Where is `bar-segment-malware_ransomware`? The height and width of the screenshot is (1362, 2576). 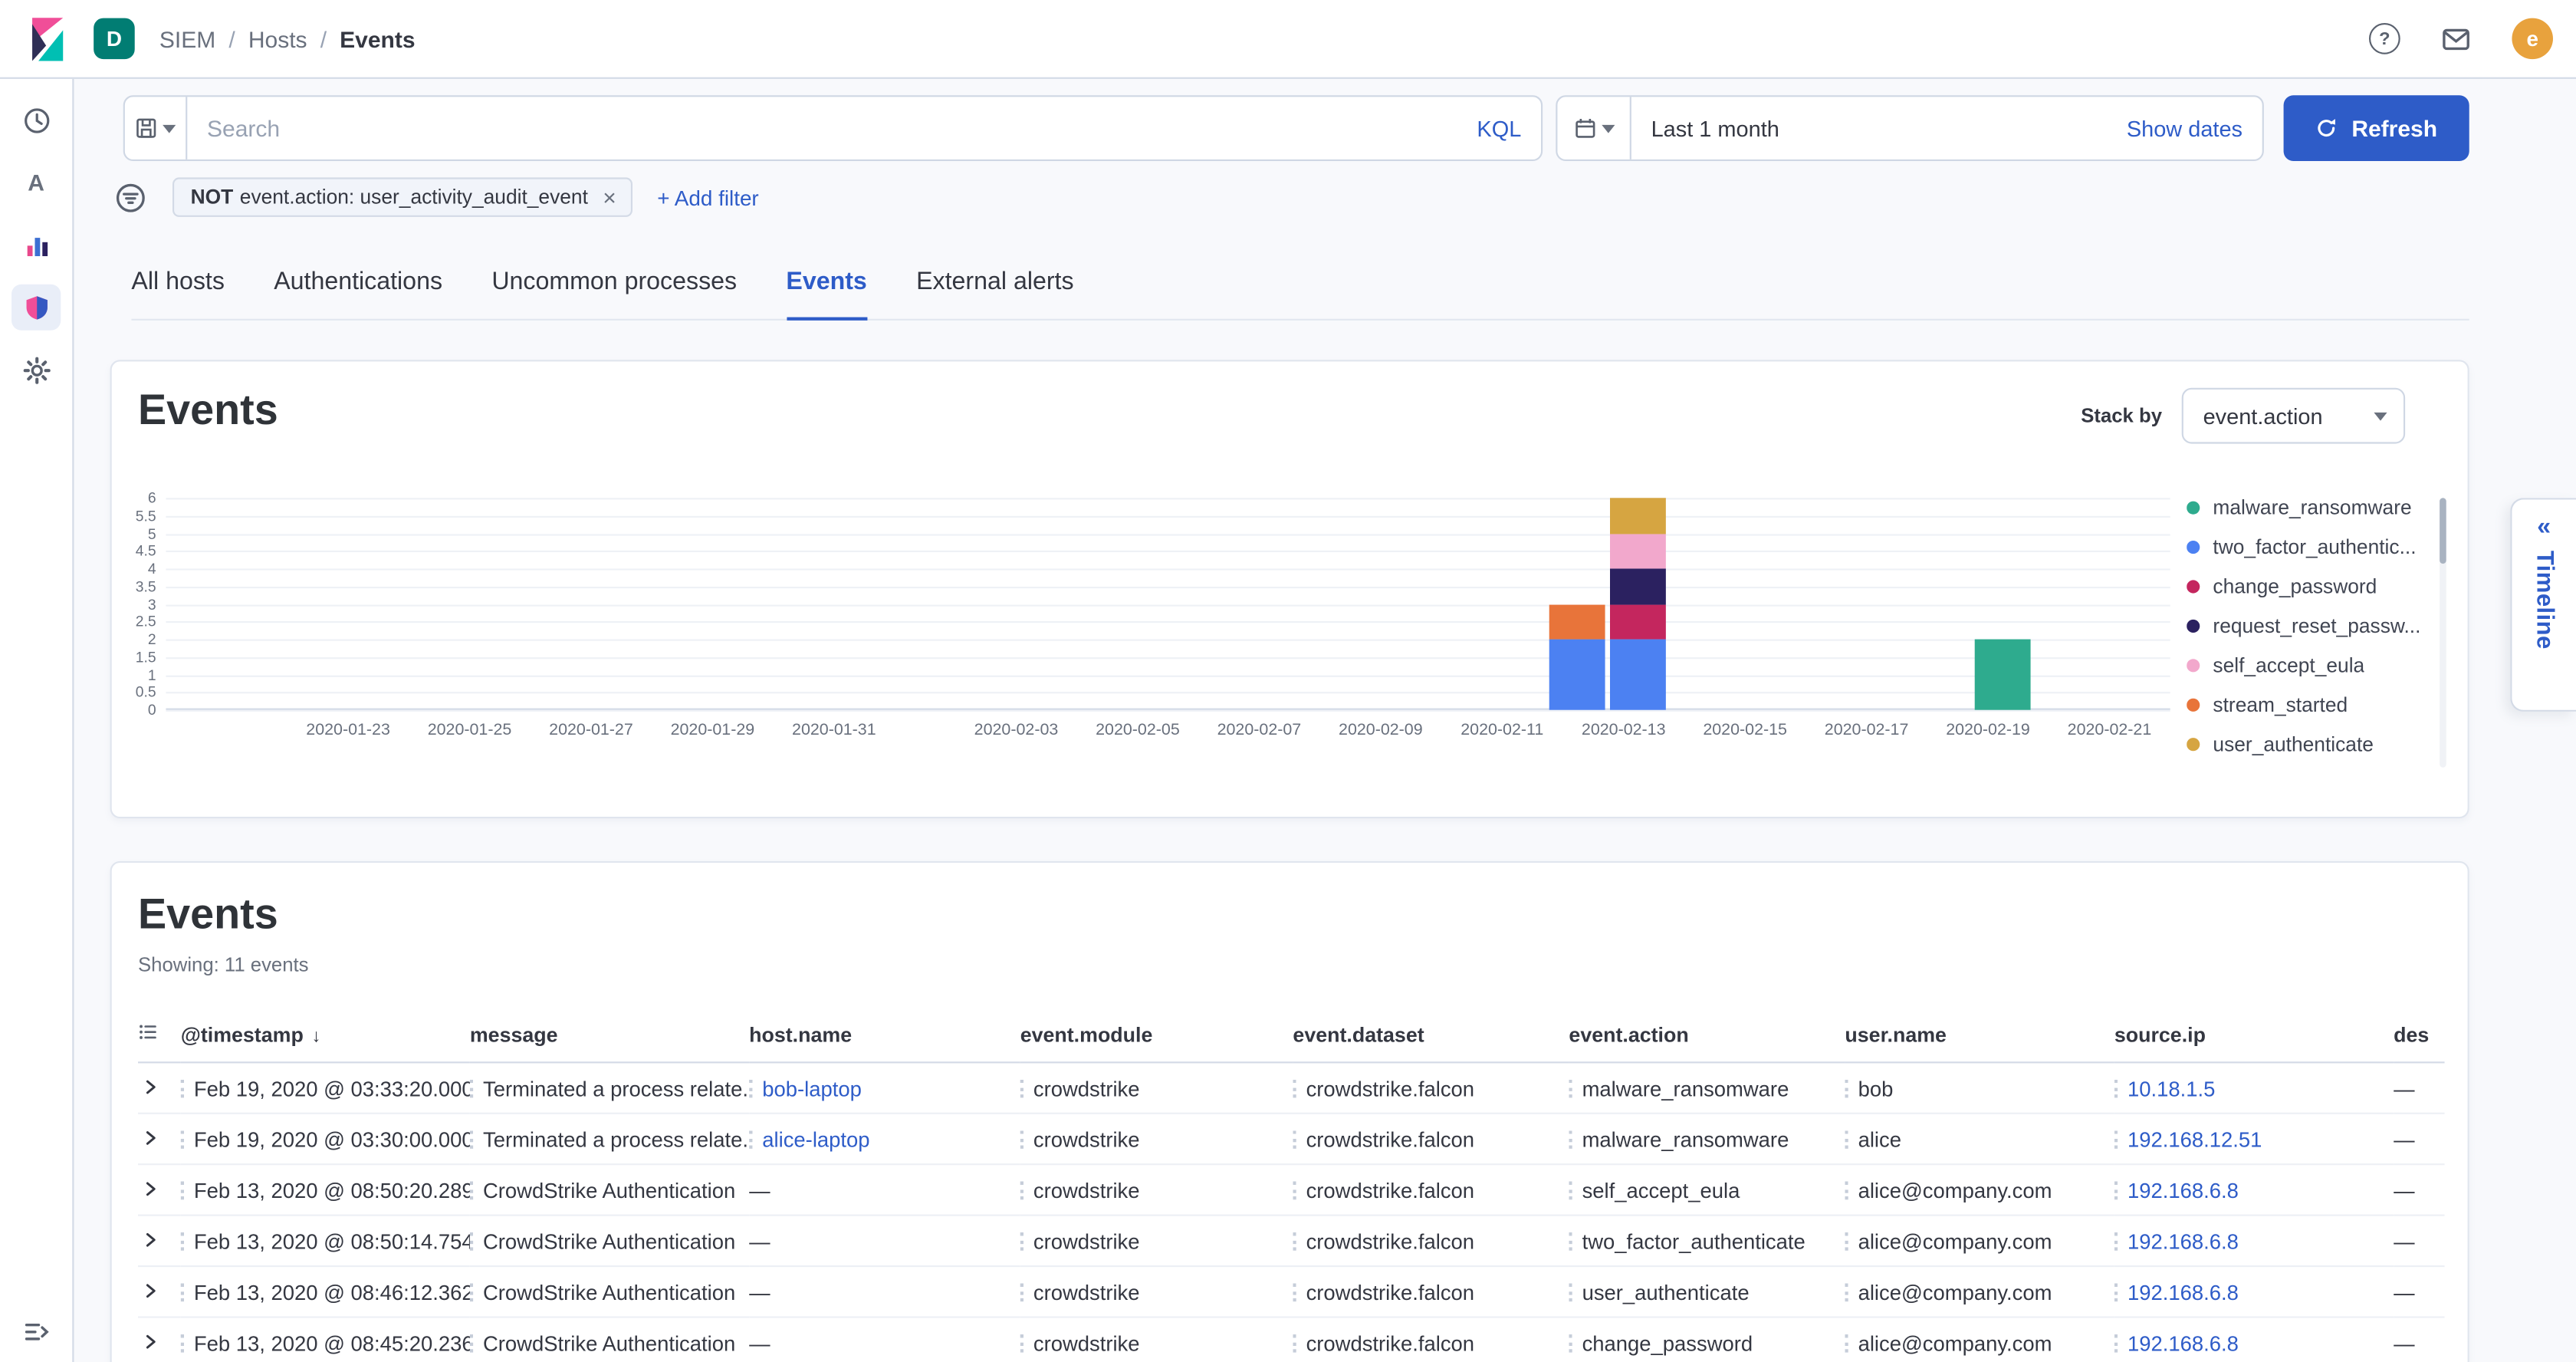
bar-segment-malware_ransomware is located at coordinates (2003, 674).